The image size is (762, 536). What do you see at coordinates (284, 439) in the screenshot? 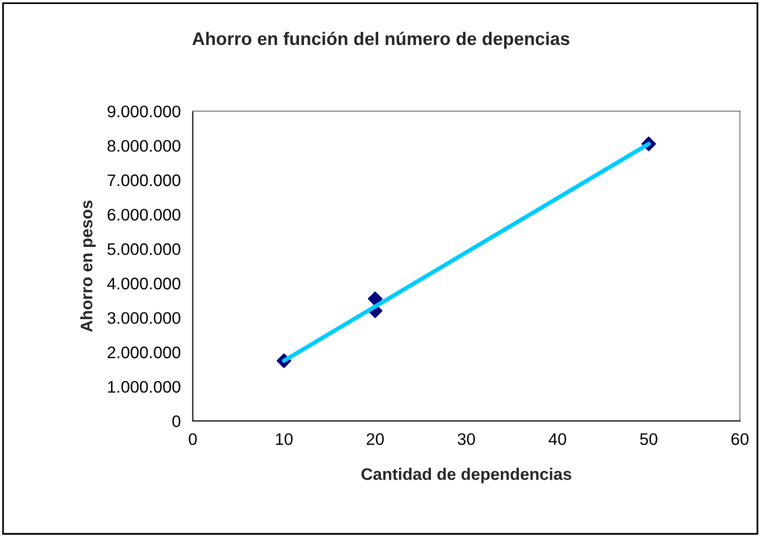
I see `x-tick-label: 10` at bounding box center [284, 439].